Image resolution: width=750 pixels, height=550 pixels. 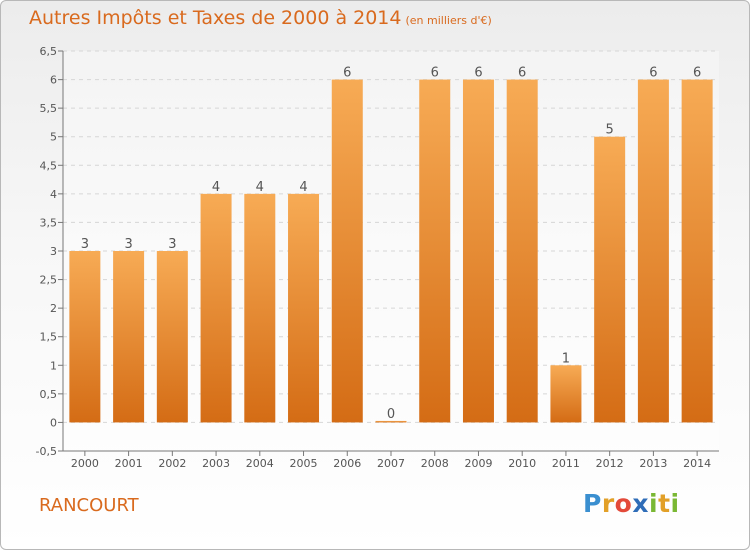 I want to click on x-tick-label: 2011, so click(x=566, y=463).